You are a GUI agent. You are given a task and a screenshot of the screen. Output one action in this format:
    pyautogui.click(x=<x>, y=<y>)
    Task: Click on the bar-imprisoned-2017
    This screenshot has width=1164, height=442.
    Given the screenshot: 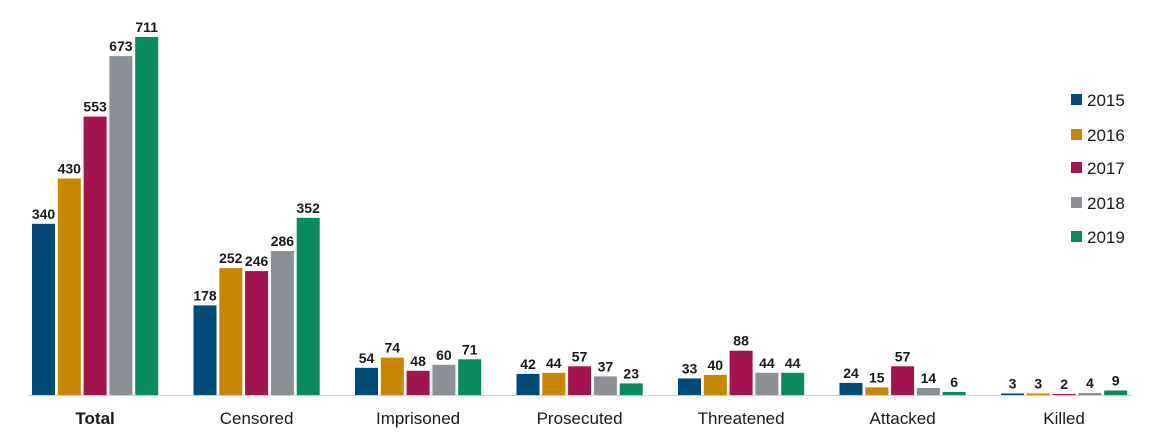 What is the action you would take?
    pyautogui.click(x=418, y=382)
    